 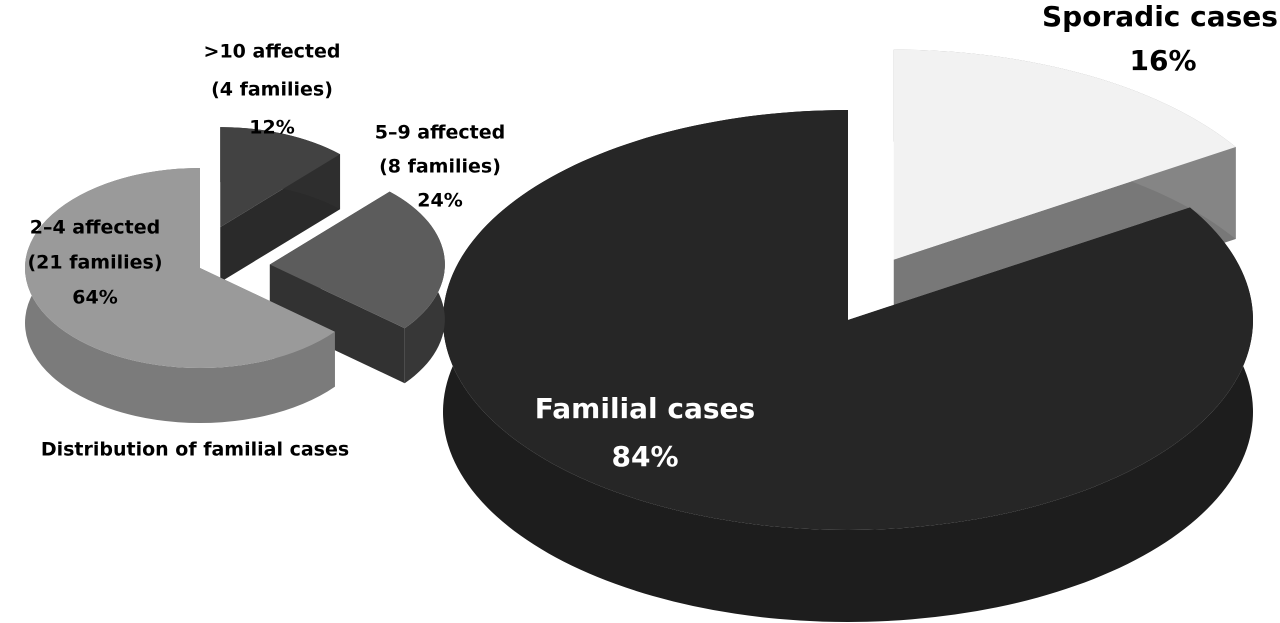 What do you see at coordinates (272, 90) in the screenshot?
I see `slice-sublabel: (4 families)` at bounding box center [272, 90].